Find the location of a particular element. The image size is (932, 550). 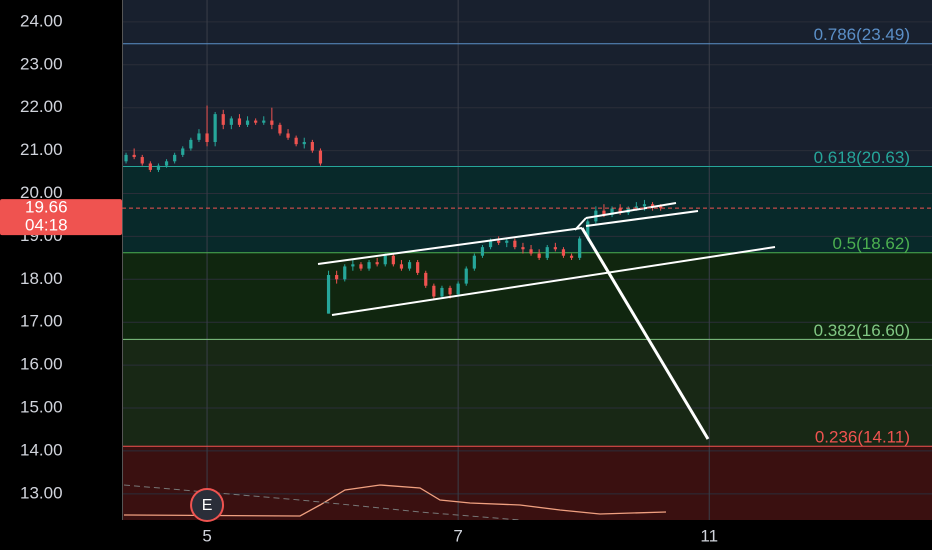

y-tick-label: 21.00 is located at coordinates (41, 149).